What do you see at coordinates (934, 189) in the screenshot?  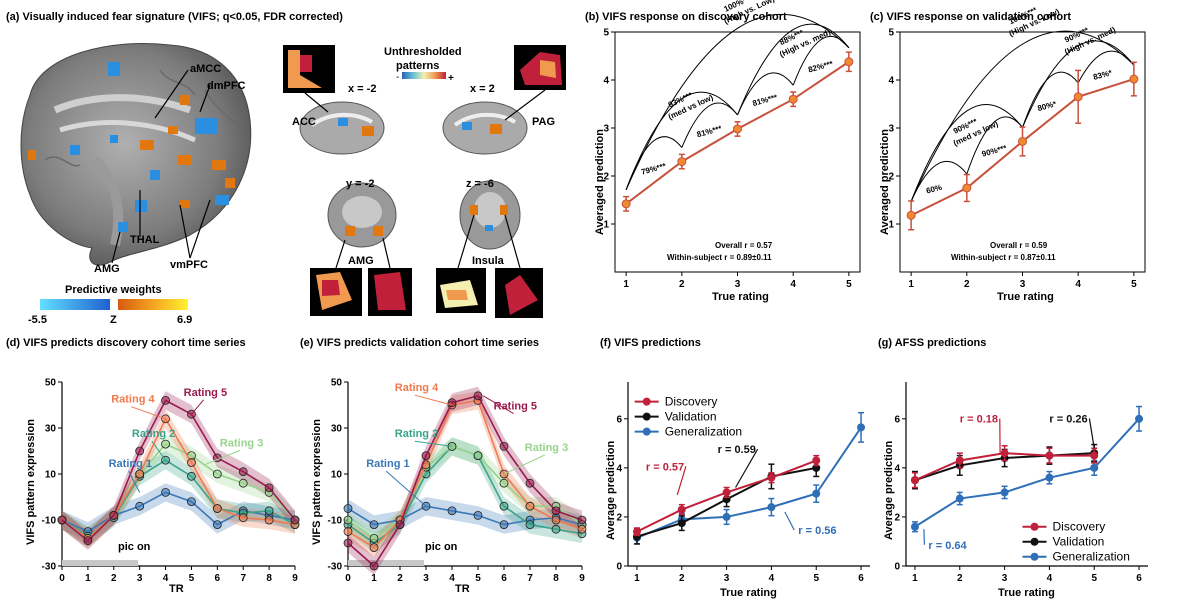 I see `c-arc-label: 60%` at bounding box center [934, 189].